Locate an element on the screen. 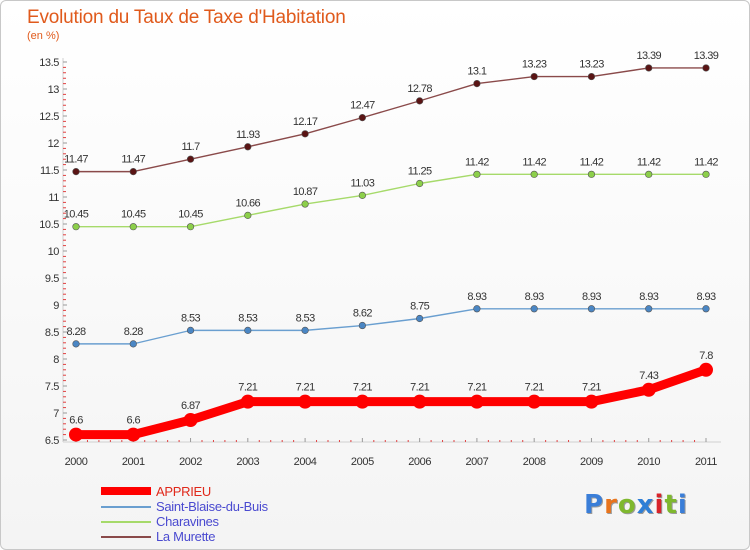 The width and height of the screenshot is (750, 550). y-tick-label: 9.5 is located at coordinates (52, 279).